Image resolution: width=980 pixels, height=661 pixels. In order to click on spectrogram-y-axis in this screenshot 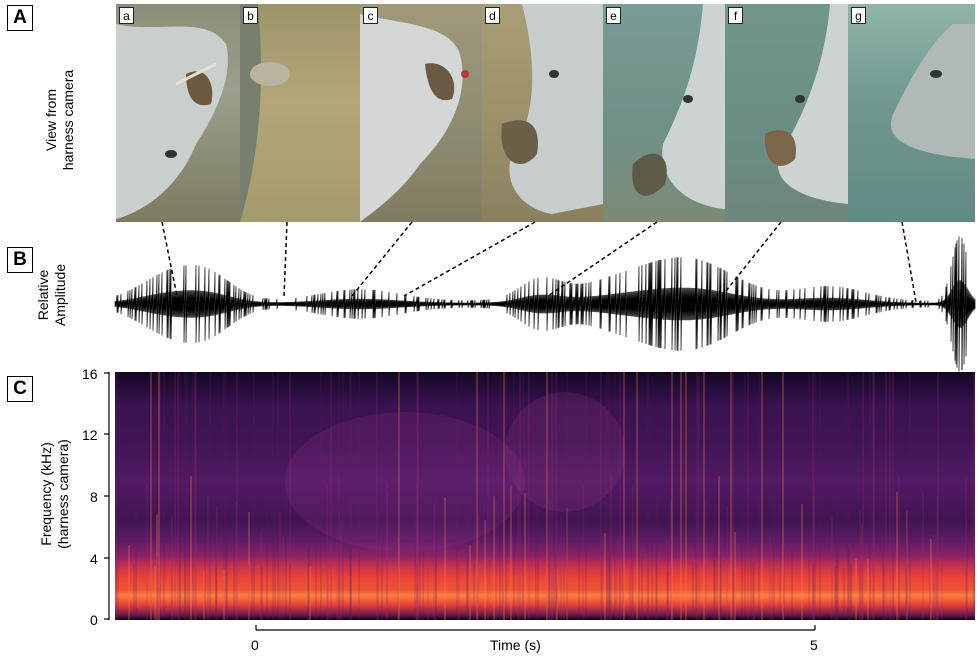, I will do `click(107, 496)`.